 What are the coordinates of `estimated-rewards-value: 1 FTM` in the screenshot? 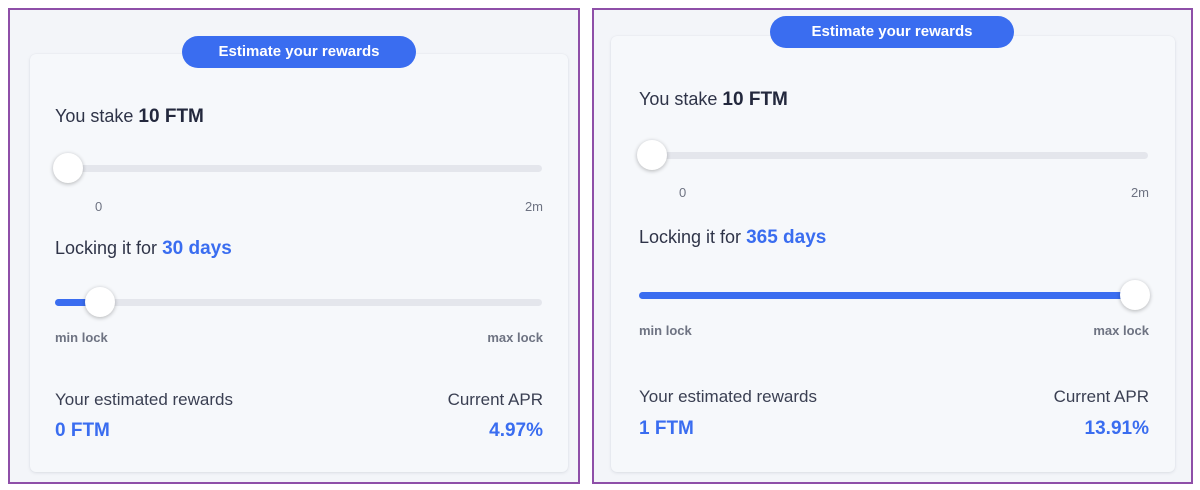 It's located at (666, 428).